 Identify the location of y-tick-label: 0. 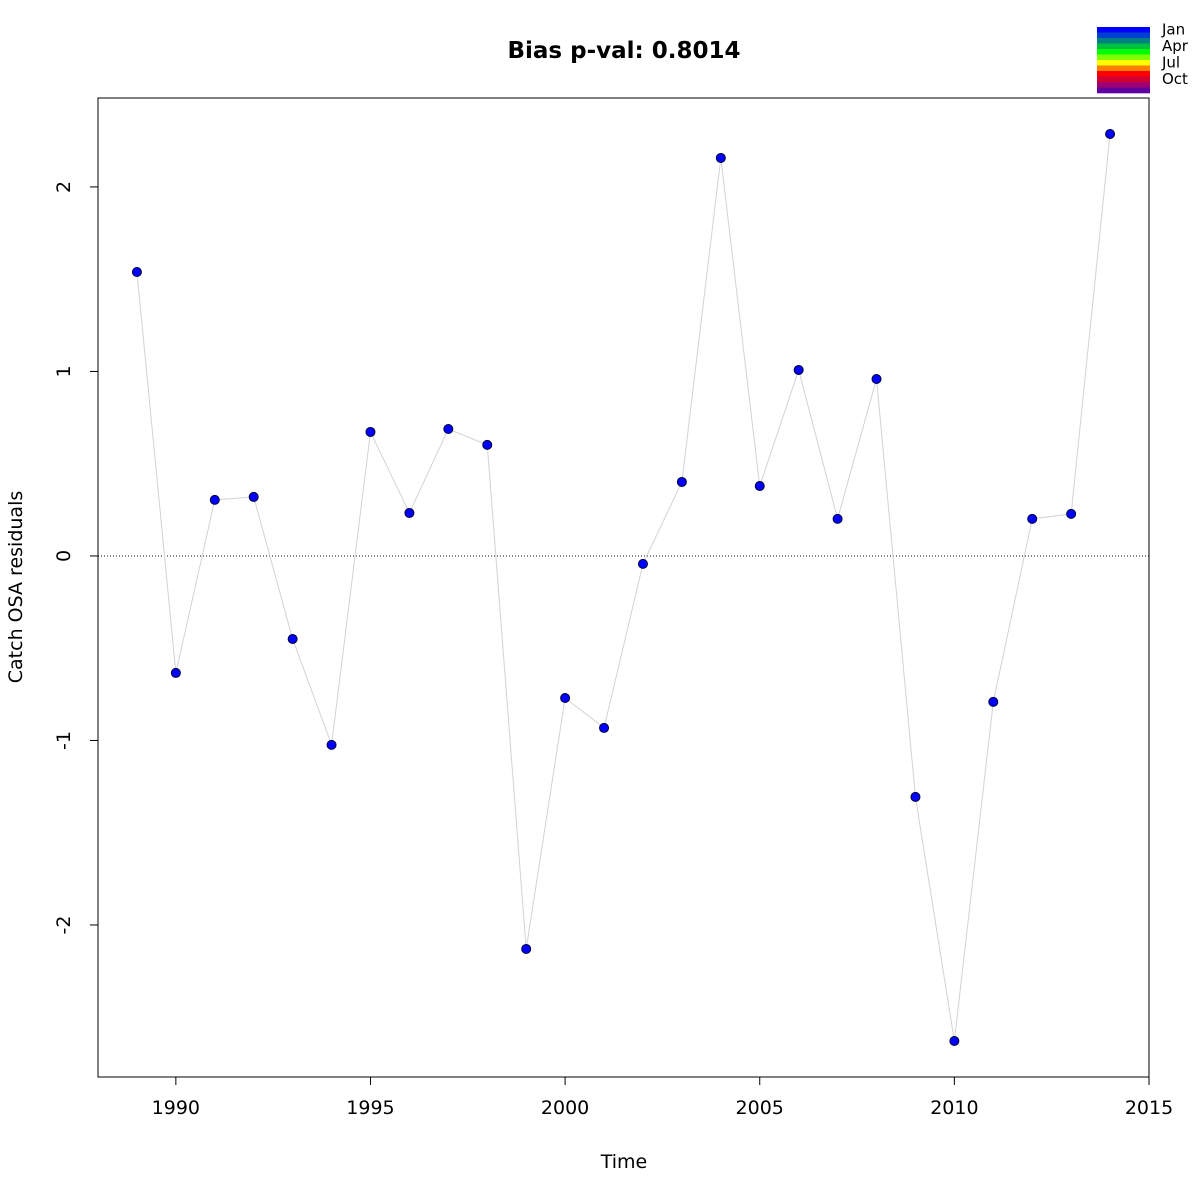
(64, 556).